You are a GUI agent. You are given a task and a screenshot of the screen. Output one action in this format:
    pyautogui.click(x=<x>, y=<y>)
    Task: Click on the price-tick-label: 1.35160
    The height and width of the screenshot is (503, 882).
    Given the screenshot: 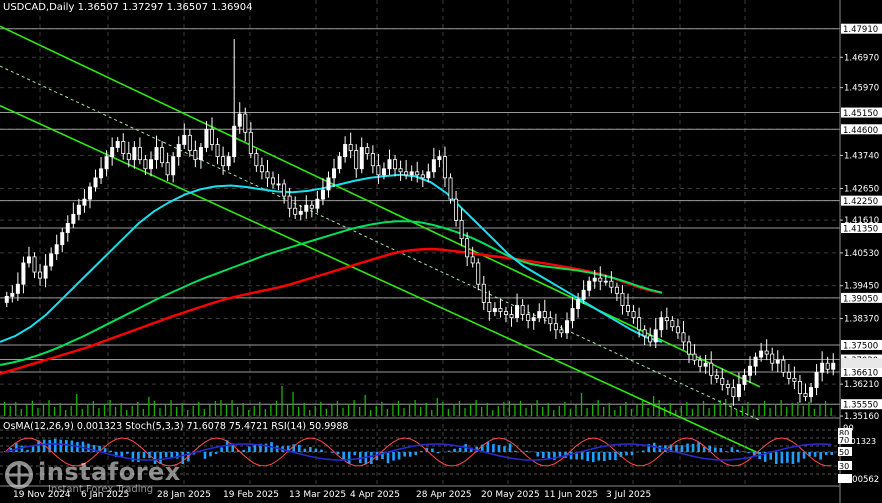 What is the action you would take?
    pyautogui.click(x=861, y=417)
    